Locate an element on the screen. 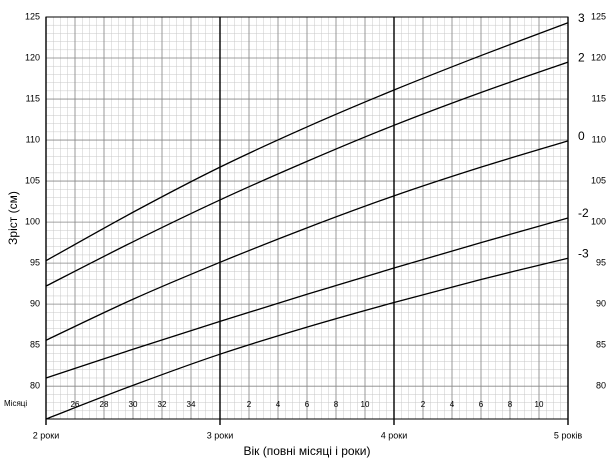 The height and width of the screenshot is (463, 614). y-tick-label: 80 is located at coordinates (35, 386).